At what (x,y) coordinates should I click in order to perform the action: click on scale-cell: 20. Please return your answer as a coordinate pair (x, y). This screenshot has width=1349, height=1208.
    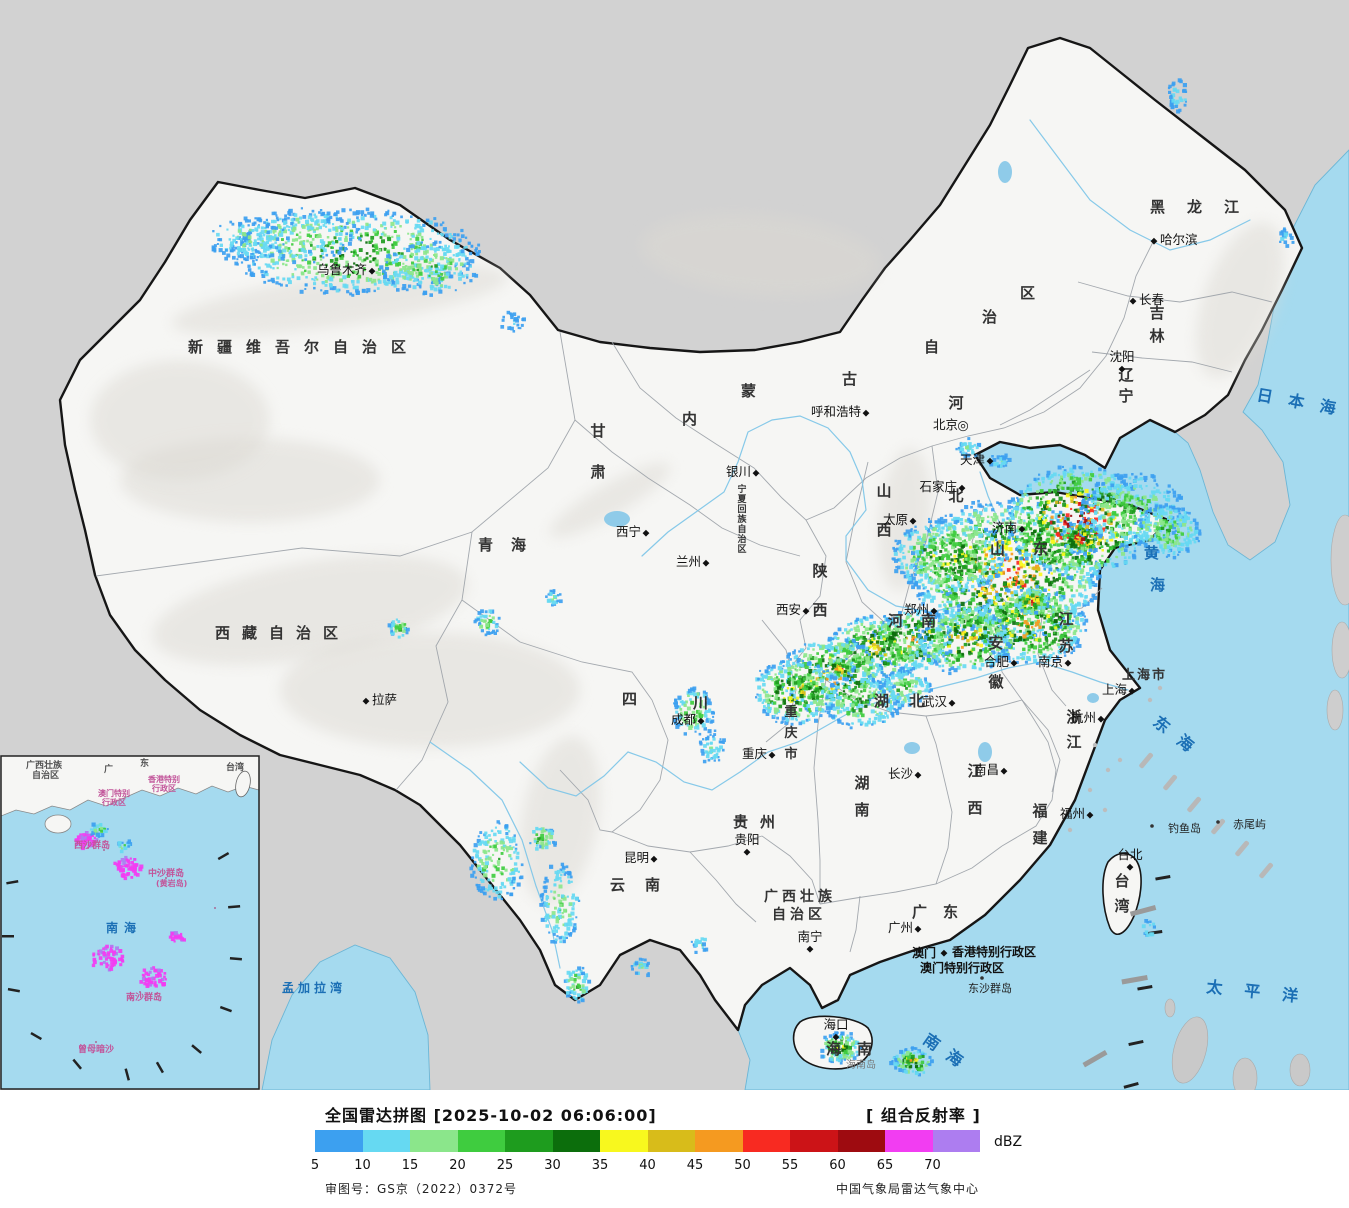
    Looking at the image, I should click on (477, 1151).